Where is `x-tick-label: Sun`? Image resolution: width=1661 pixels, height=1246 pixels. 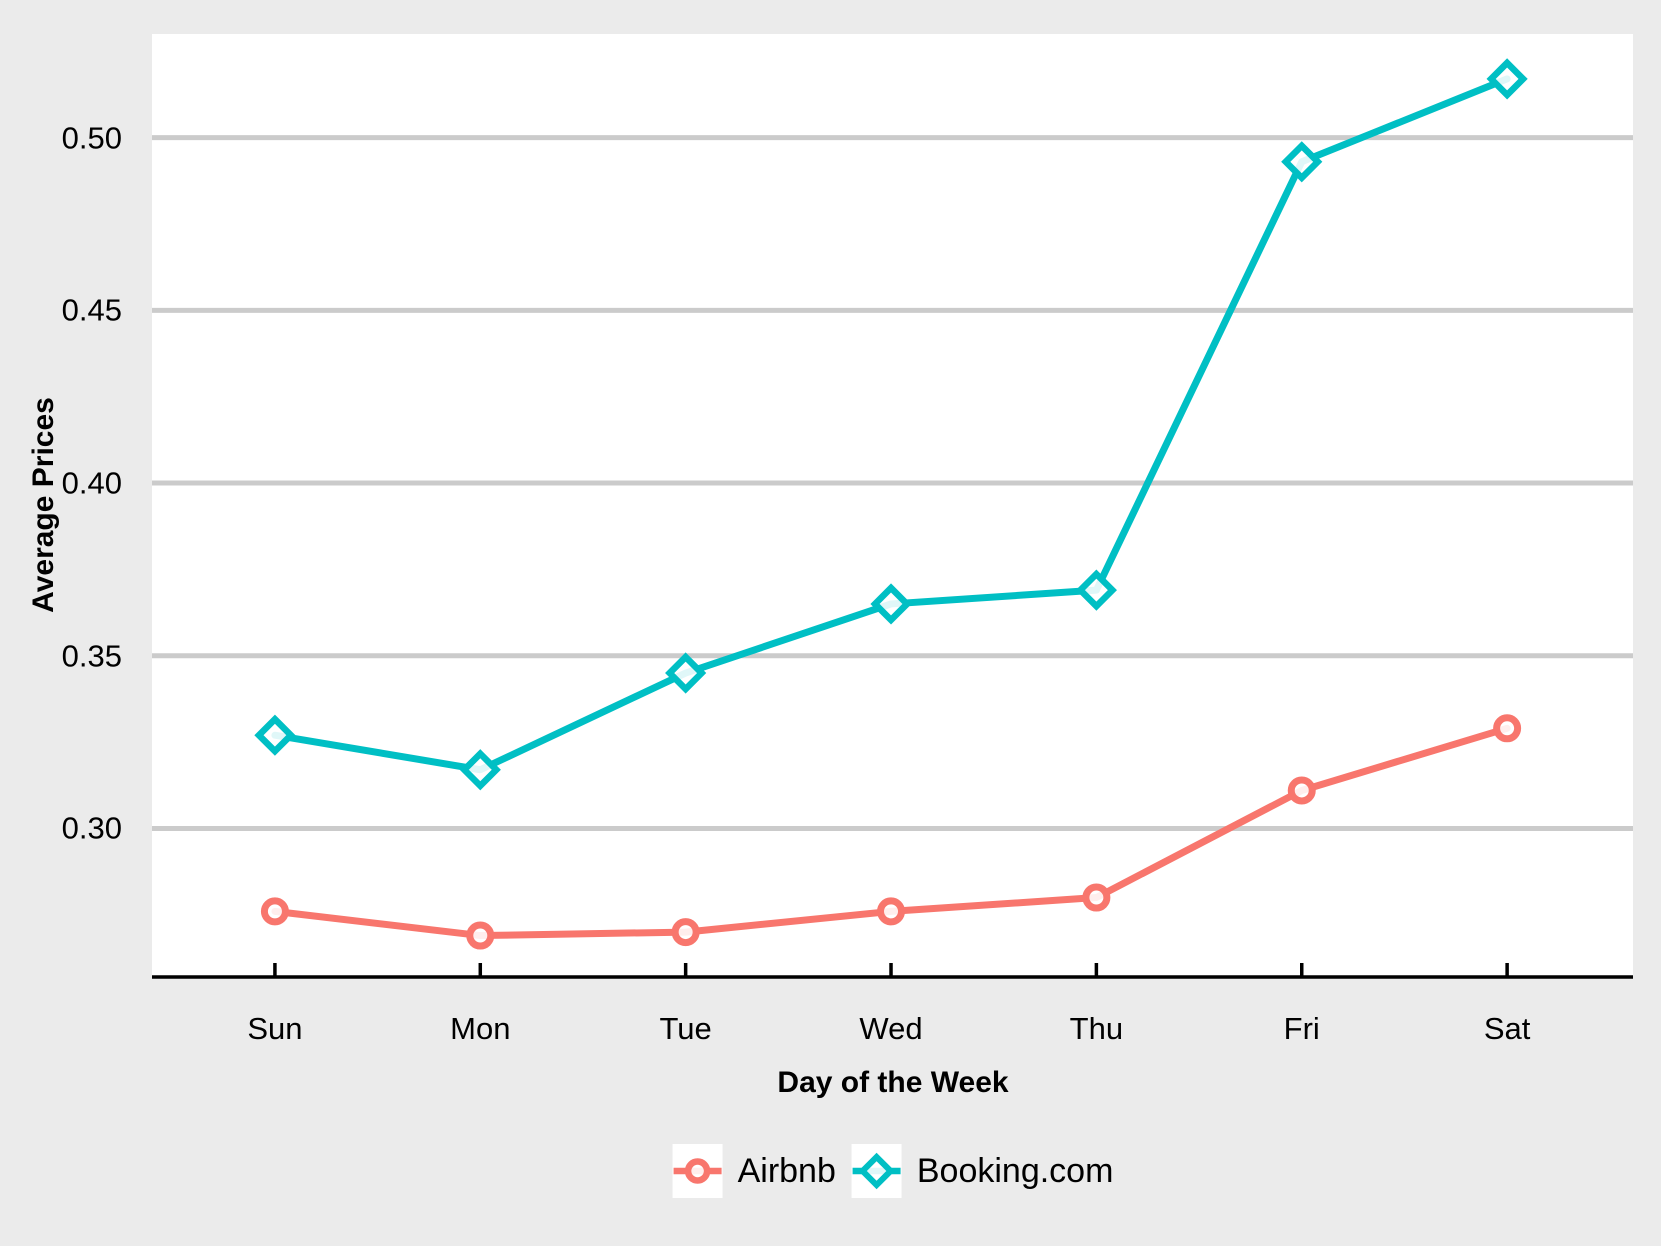
x-tick-label: Sun is located at coordinates (275, 1028).